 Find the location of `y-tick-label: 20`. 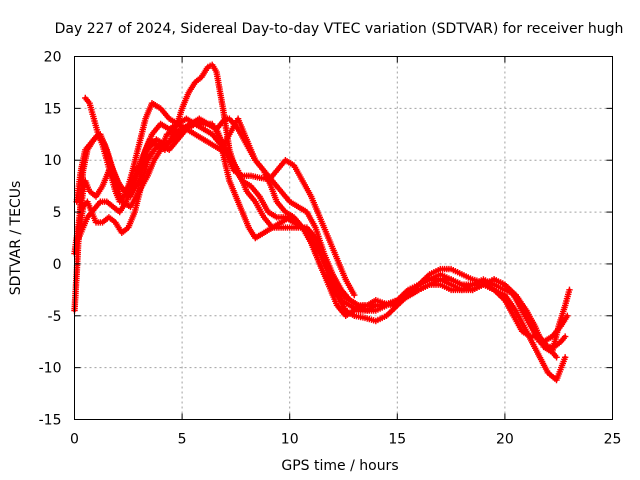

y-tick-label: 20 is located at coordinates (53, 58).